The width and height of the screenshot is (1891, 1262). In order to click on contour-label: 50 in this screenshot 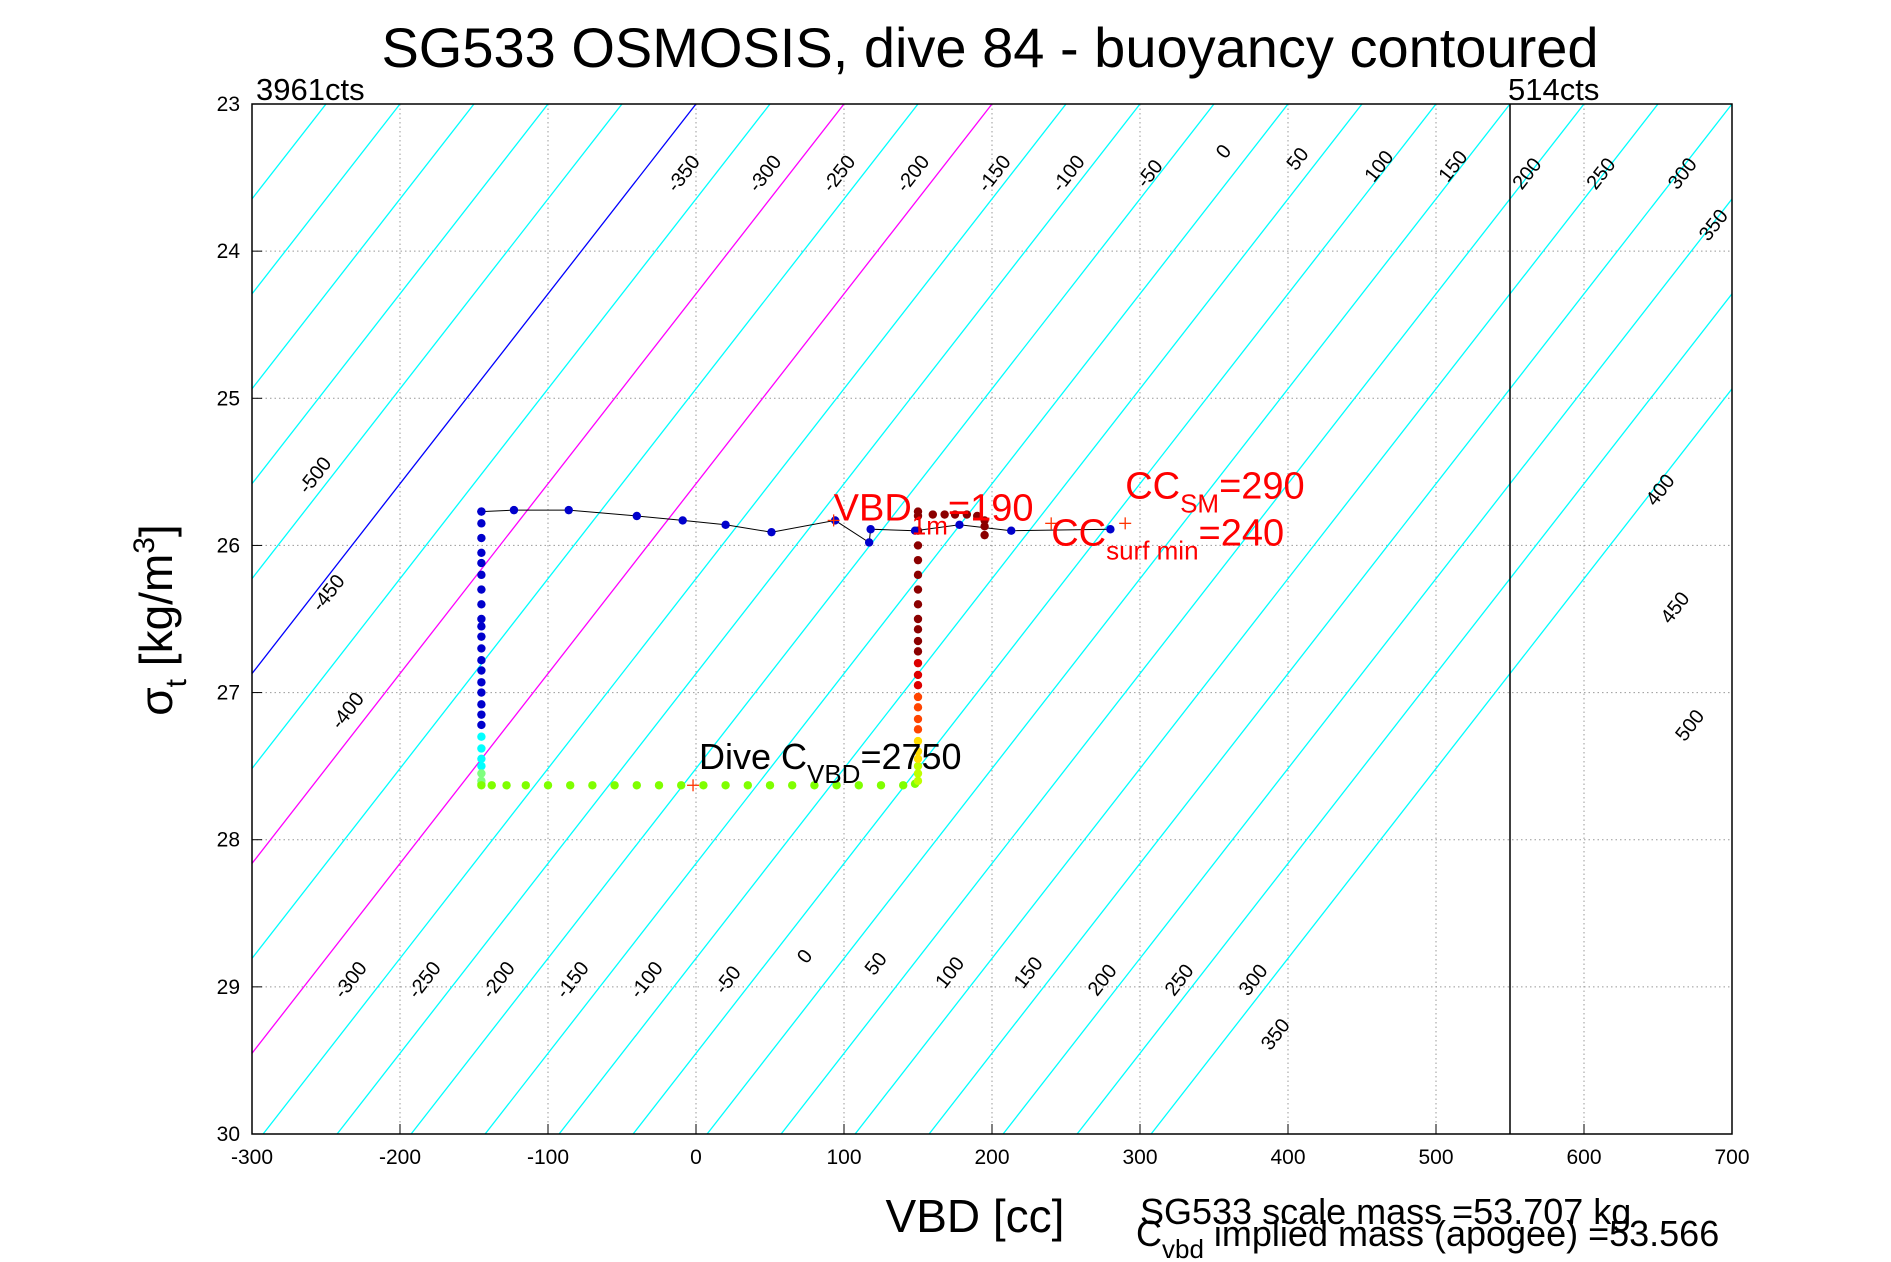, I will do `click(876, 964)`.